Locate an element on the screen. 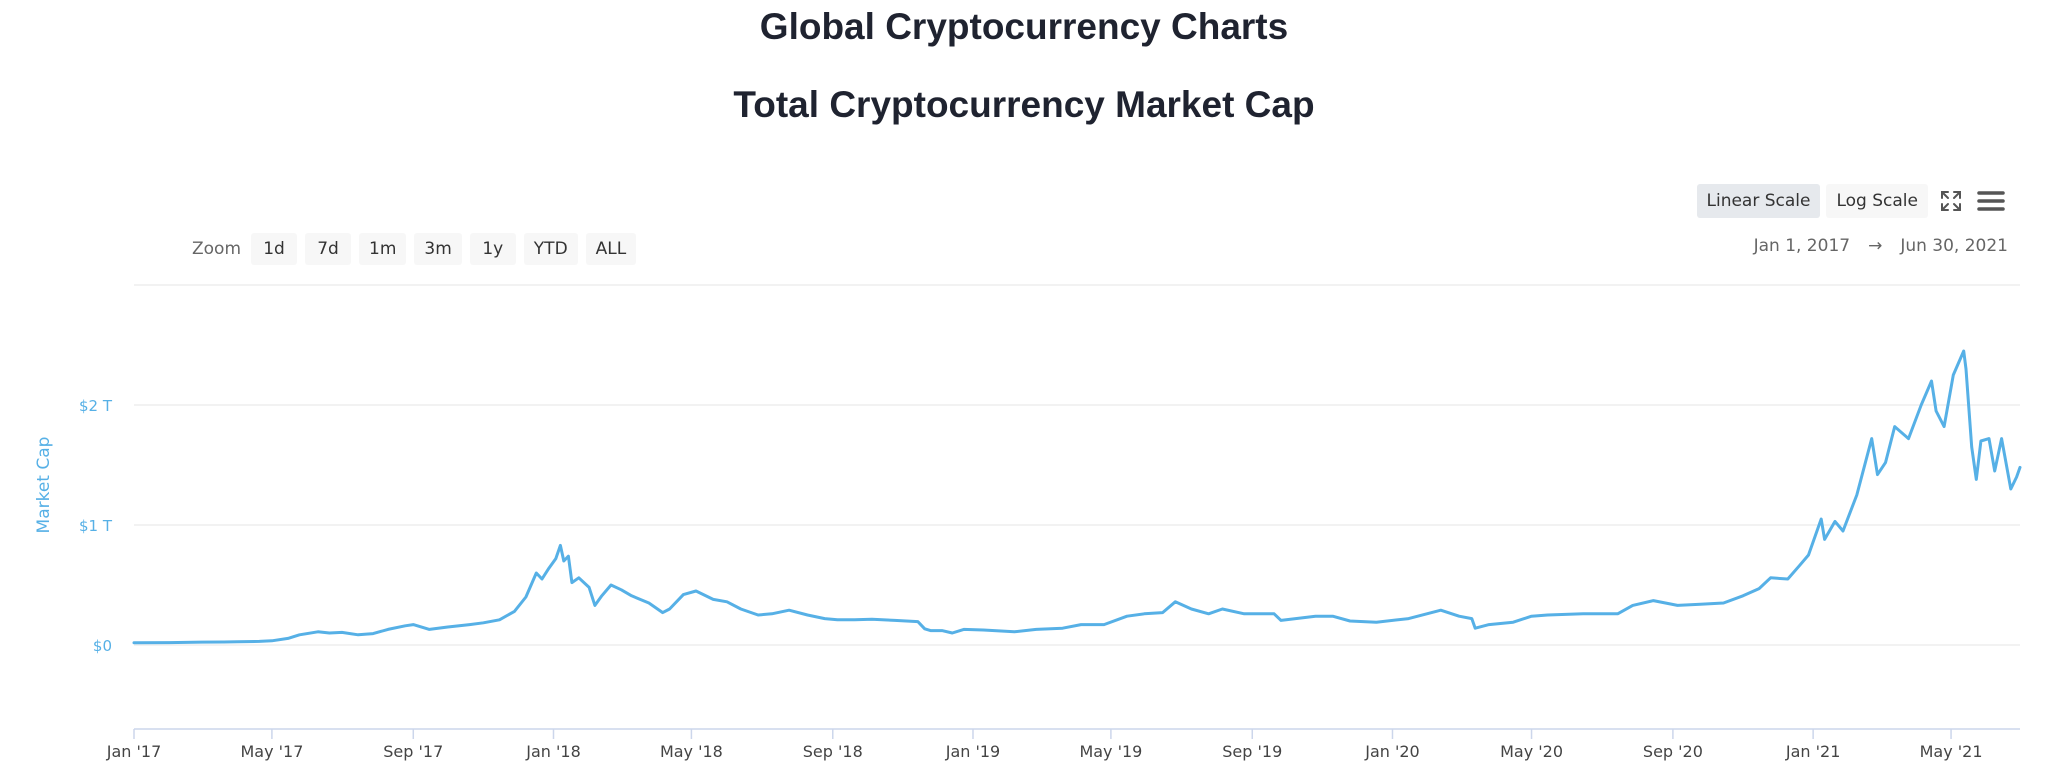 This screenshot has width=2048, height=774. y-tick-label: $1 T is located at coordinates (96, 526).